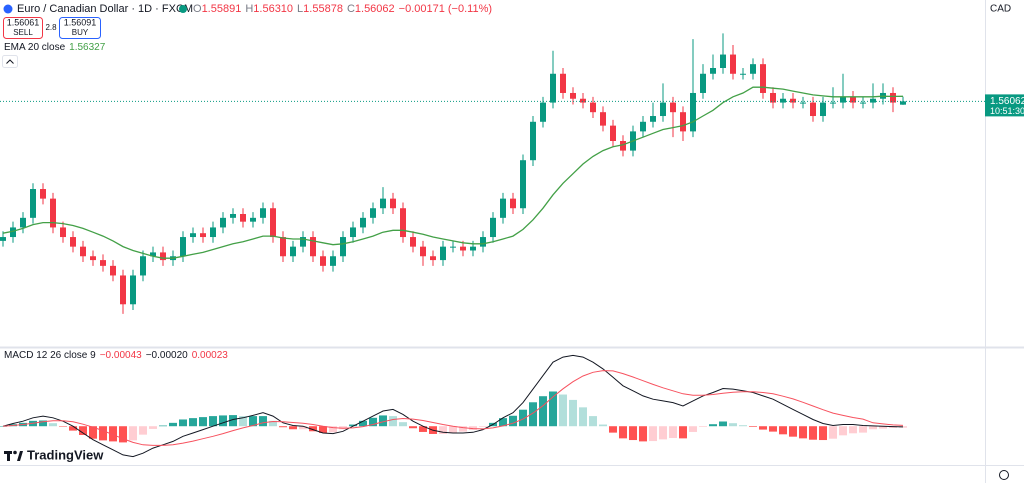 This screenshot has width=1024, height=483. Describe the element at coordinates (80, 32) in the screenshot. I see `buy-label: BUY` at that location.